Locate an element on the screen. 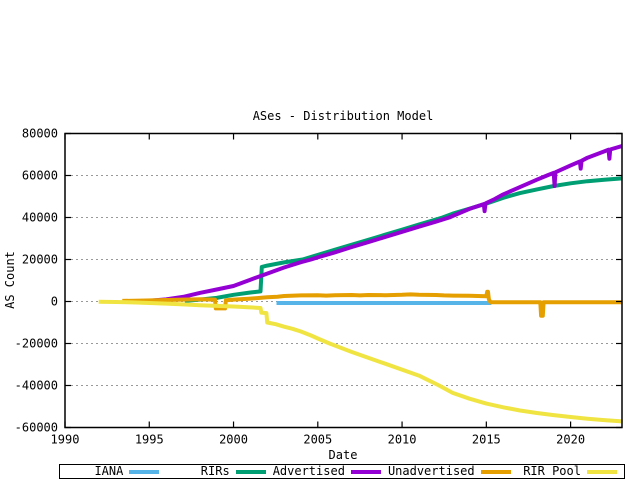 This screenshot has height=480, width=640. legend-label: Unadvertised is located at coordinates (431, 471).